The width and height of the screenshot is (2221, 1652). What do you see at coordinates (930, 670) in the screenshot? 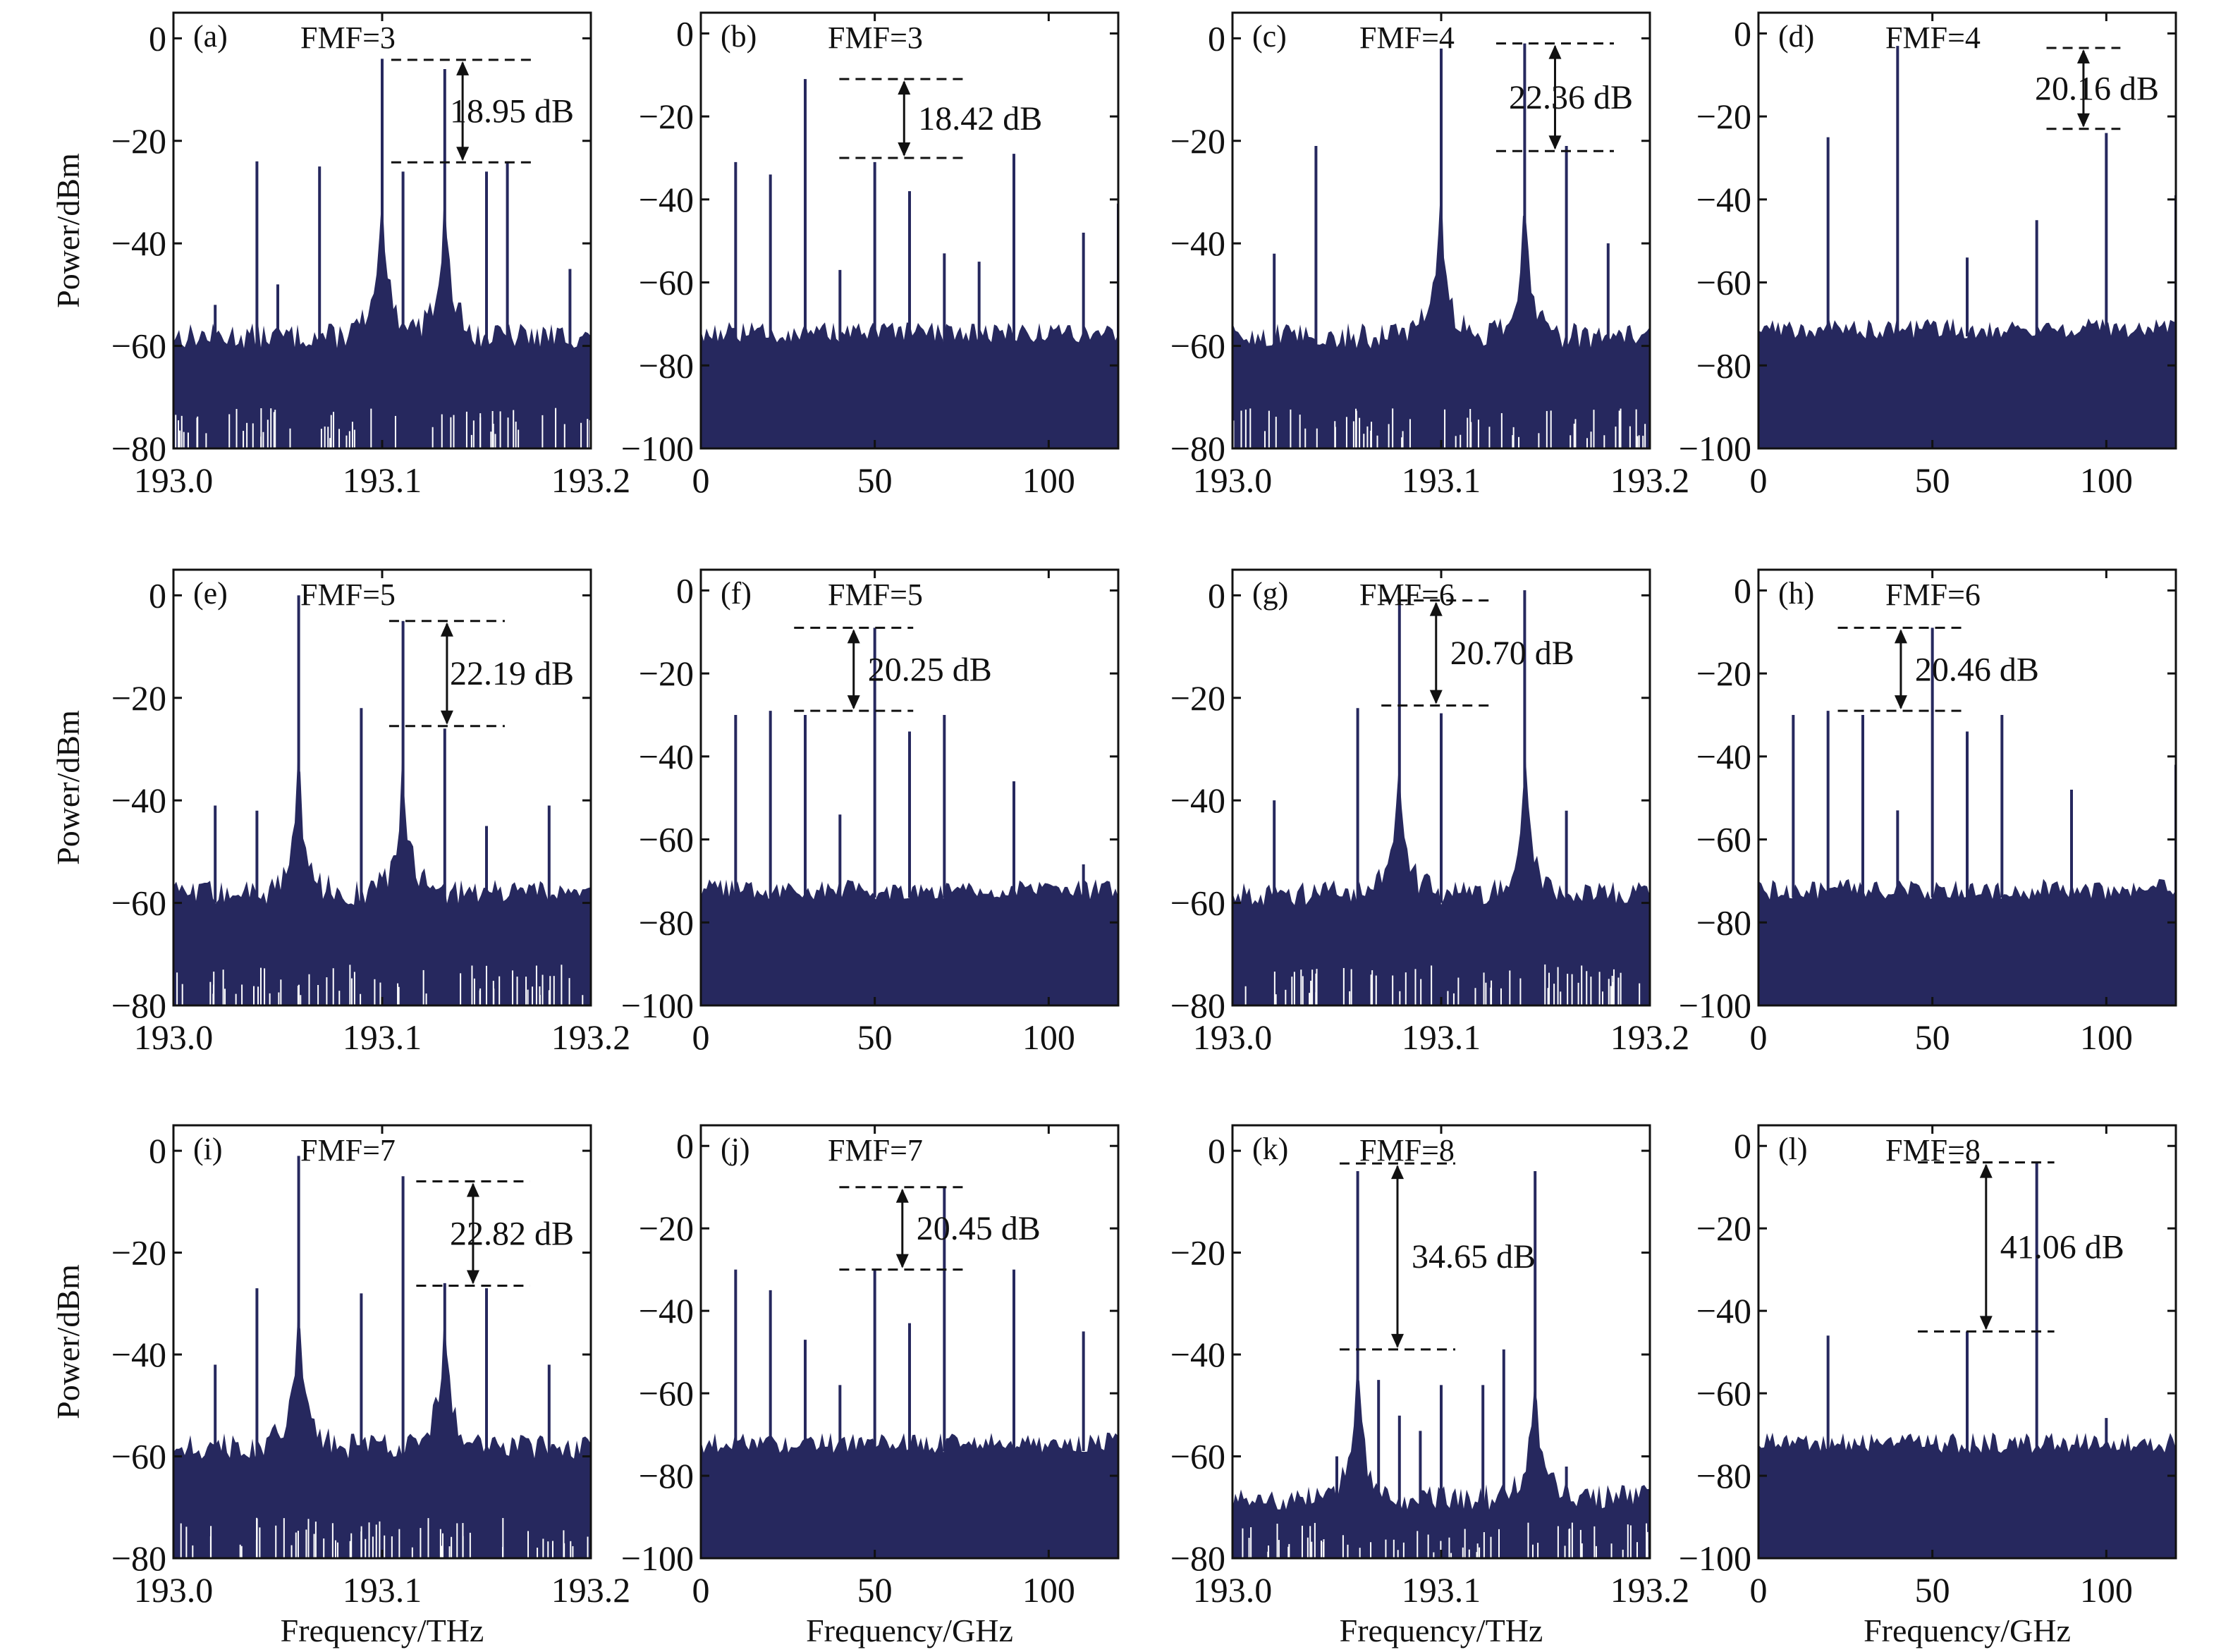
I see `annotation-label: 20.25 dB` at bounding box center [930, 670].